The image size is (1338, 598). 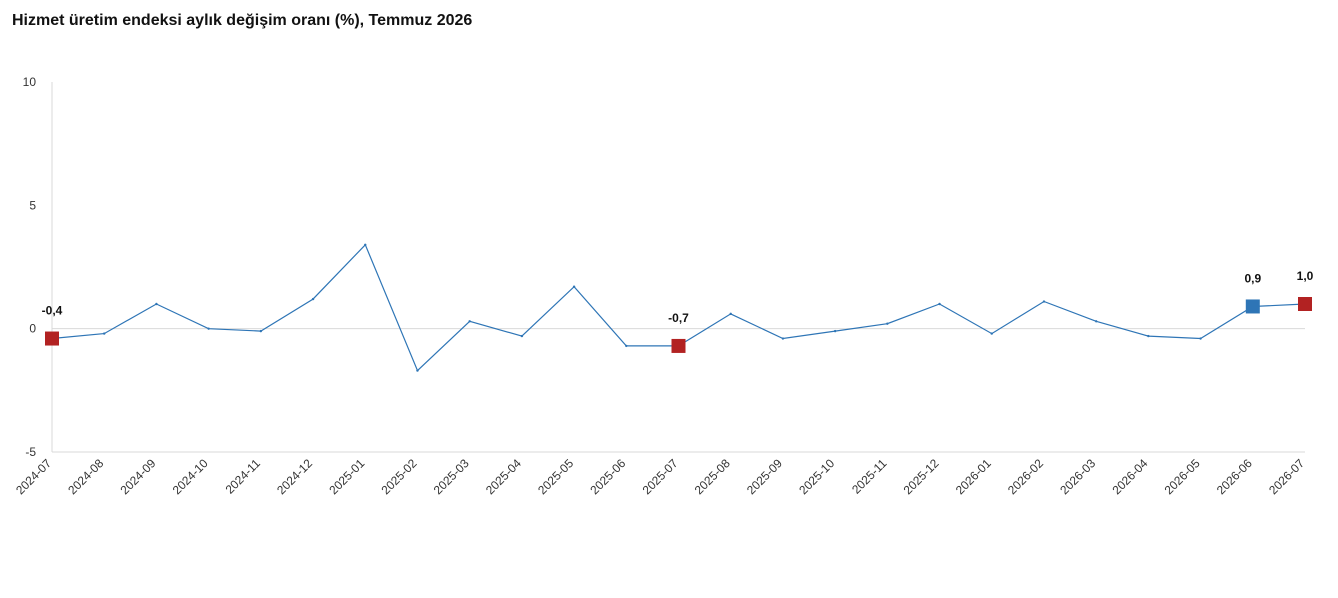 What do you see at coordinates (607, 476) in the screenshot?
I see `x-tick-label: 2025-06` at bounding box center [607, 476].